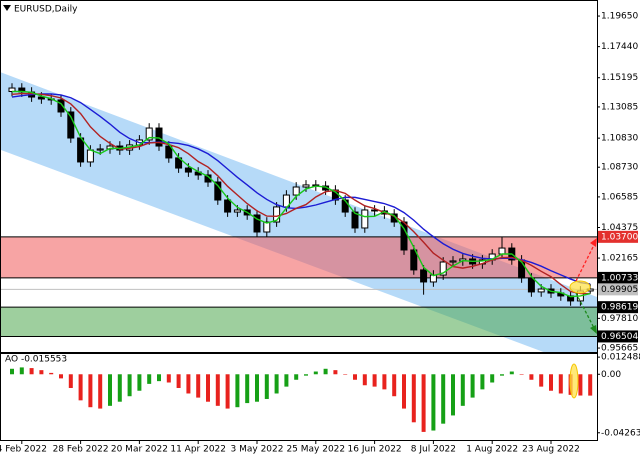 This screenshot has height=457, width=640. Describe the element at coordinates (585, 262) in the screenshot. I see `up-arrow` at that location.